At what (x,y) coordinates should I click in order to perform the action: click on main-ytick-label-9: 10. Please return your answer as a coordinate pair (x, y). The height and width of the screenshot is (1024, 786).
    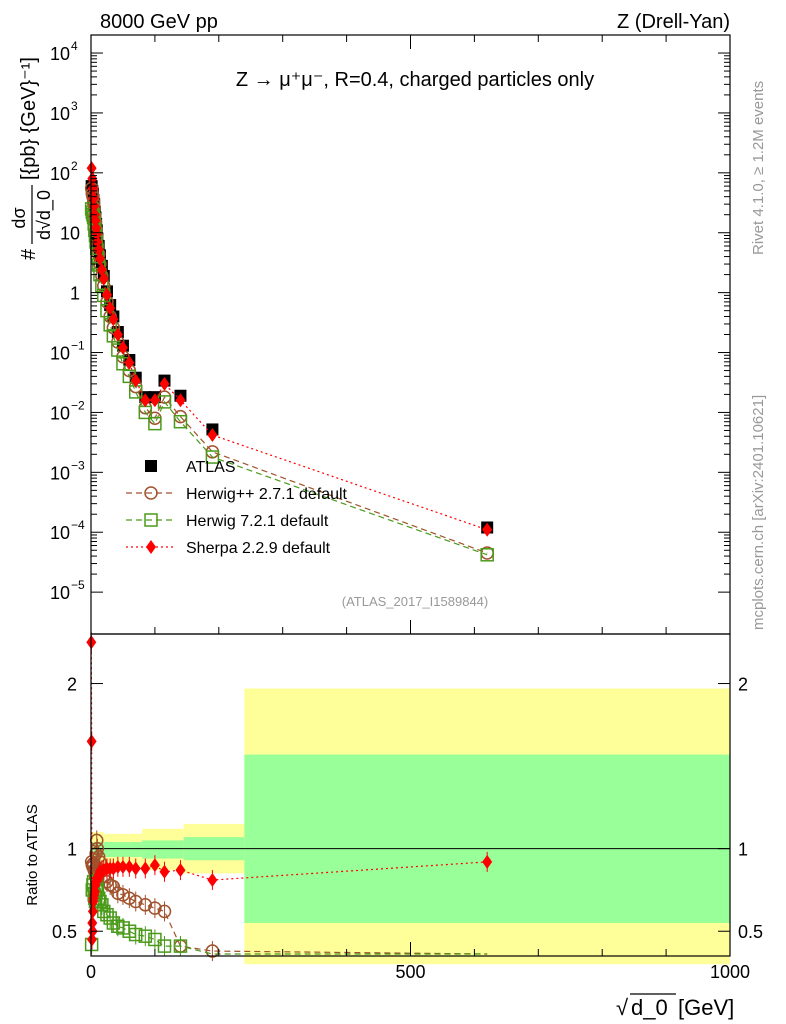
    Looking at the image, I should click on (60, 54).